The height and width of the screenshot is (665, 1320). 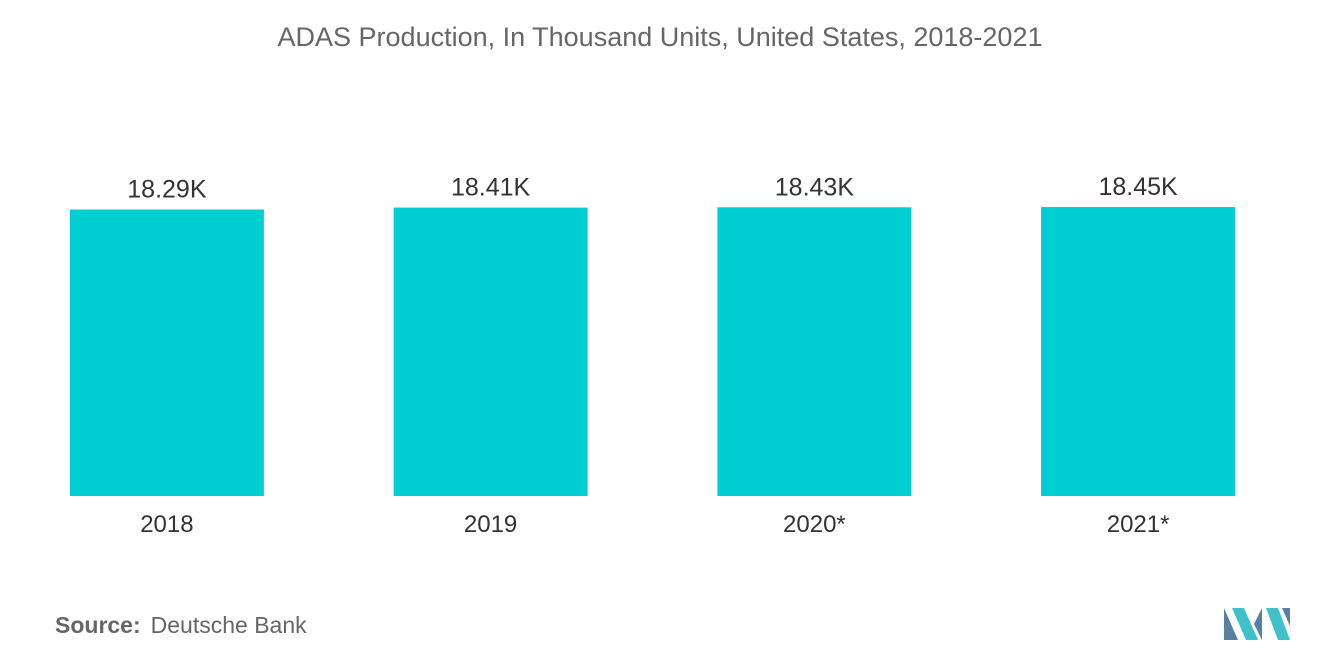 I want to click on x-tick-label: 2020*, so click(x=814, y=524).